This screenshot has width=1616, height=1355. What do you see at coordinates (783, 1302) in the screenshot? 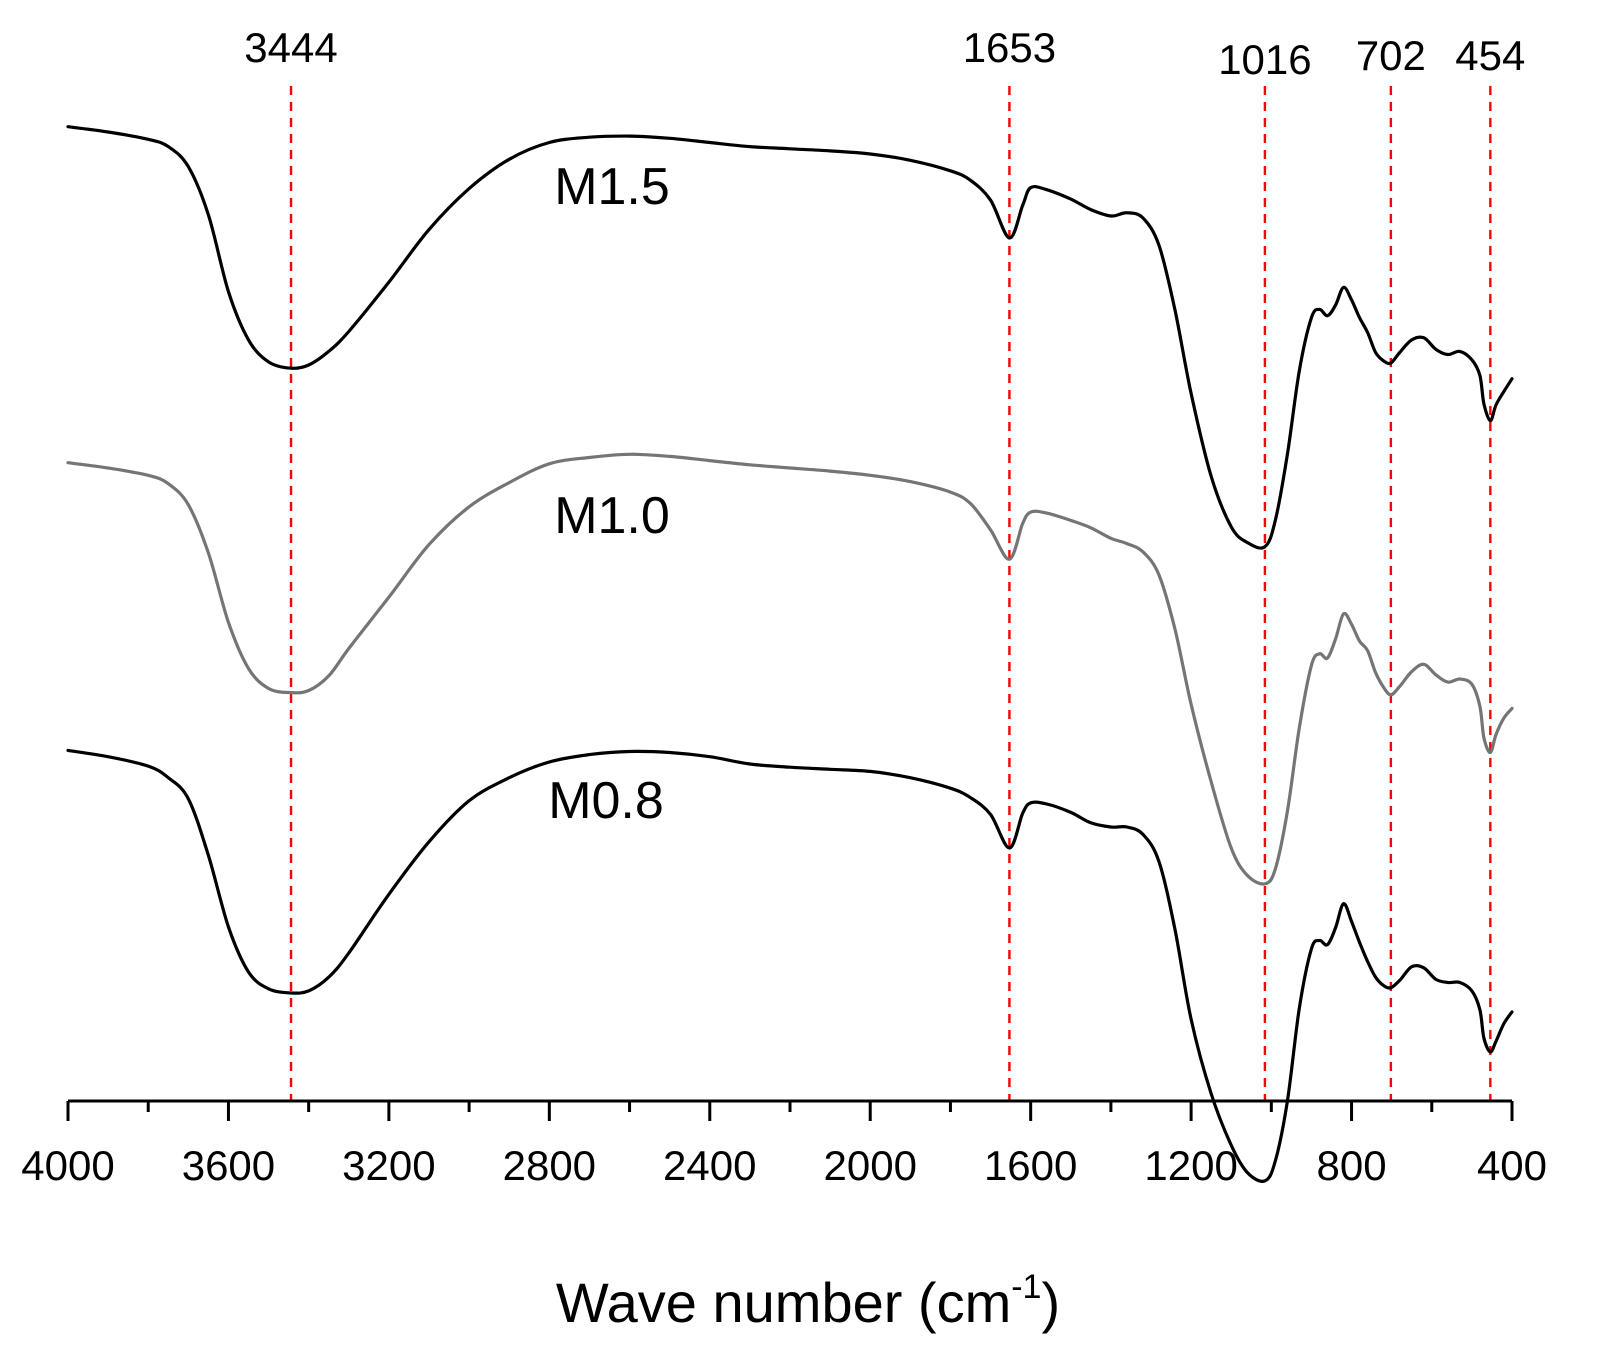
I see `x-axis-title-main: Wave number (cm` at bounding box center [783, 1302].